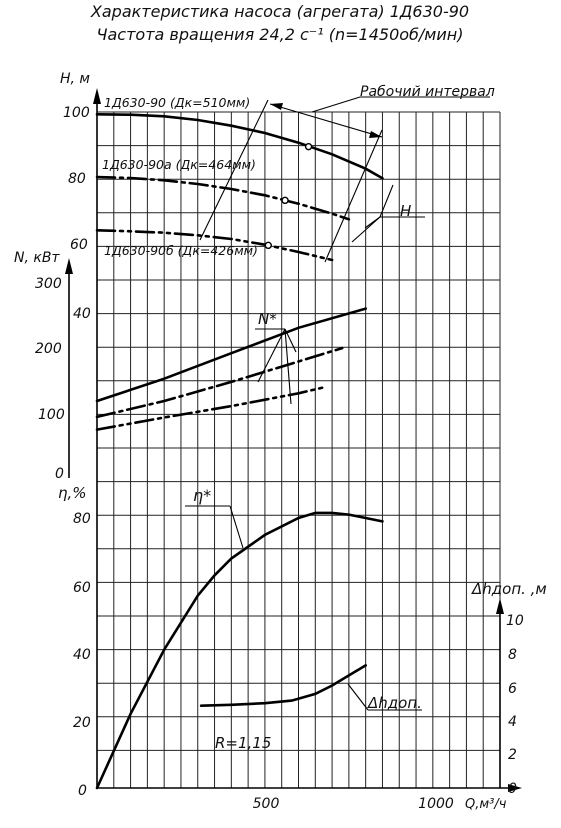  Describe the element at coordinates (76, 113) in the screenshot. I see `h-tick-100: 100` at that location.